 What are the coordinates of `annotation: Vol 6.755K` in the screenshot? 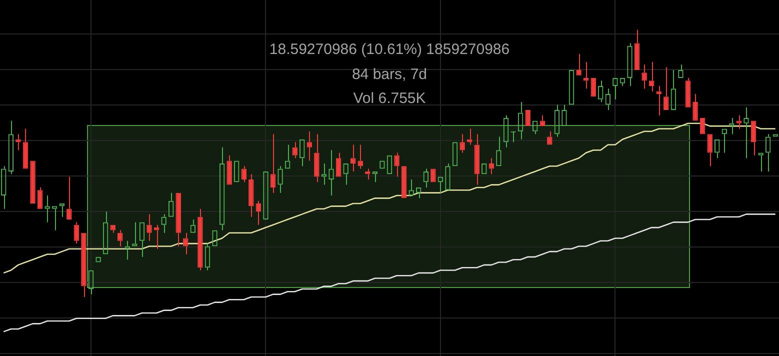 It's located at (389, 99).